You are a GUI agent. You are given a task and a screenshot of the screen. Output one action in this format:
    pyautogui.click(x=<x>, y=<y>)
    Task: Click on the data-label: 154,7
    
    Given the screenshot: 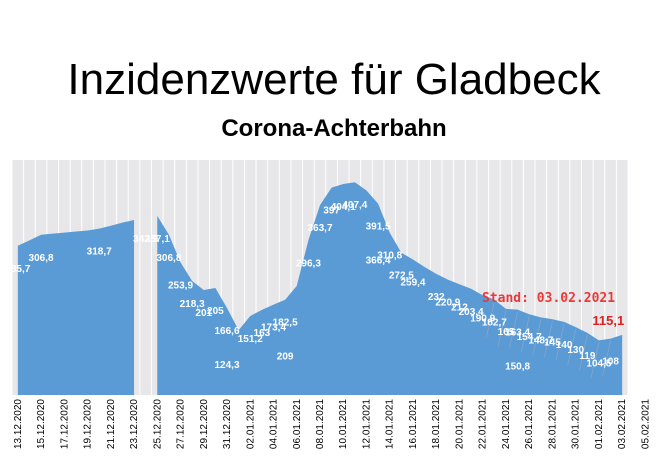 What is the action you would take?
    pyautogui.click(x=529, y=337)
    